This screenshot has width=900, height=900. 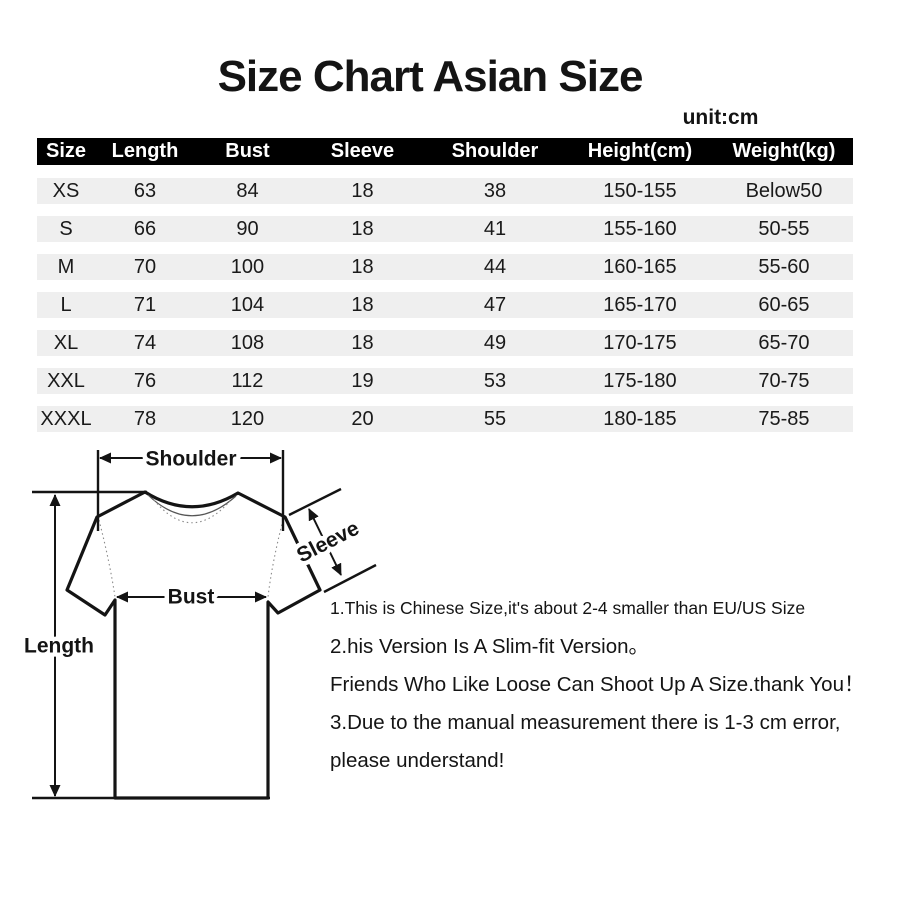 What do you see at coordinates (495, 304) in the screenshot?
I see `table-cell: 47` at bounding box center [495, 304].